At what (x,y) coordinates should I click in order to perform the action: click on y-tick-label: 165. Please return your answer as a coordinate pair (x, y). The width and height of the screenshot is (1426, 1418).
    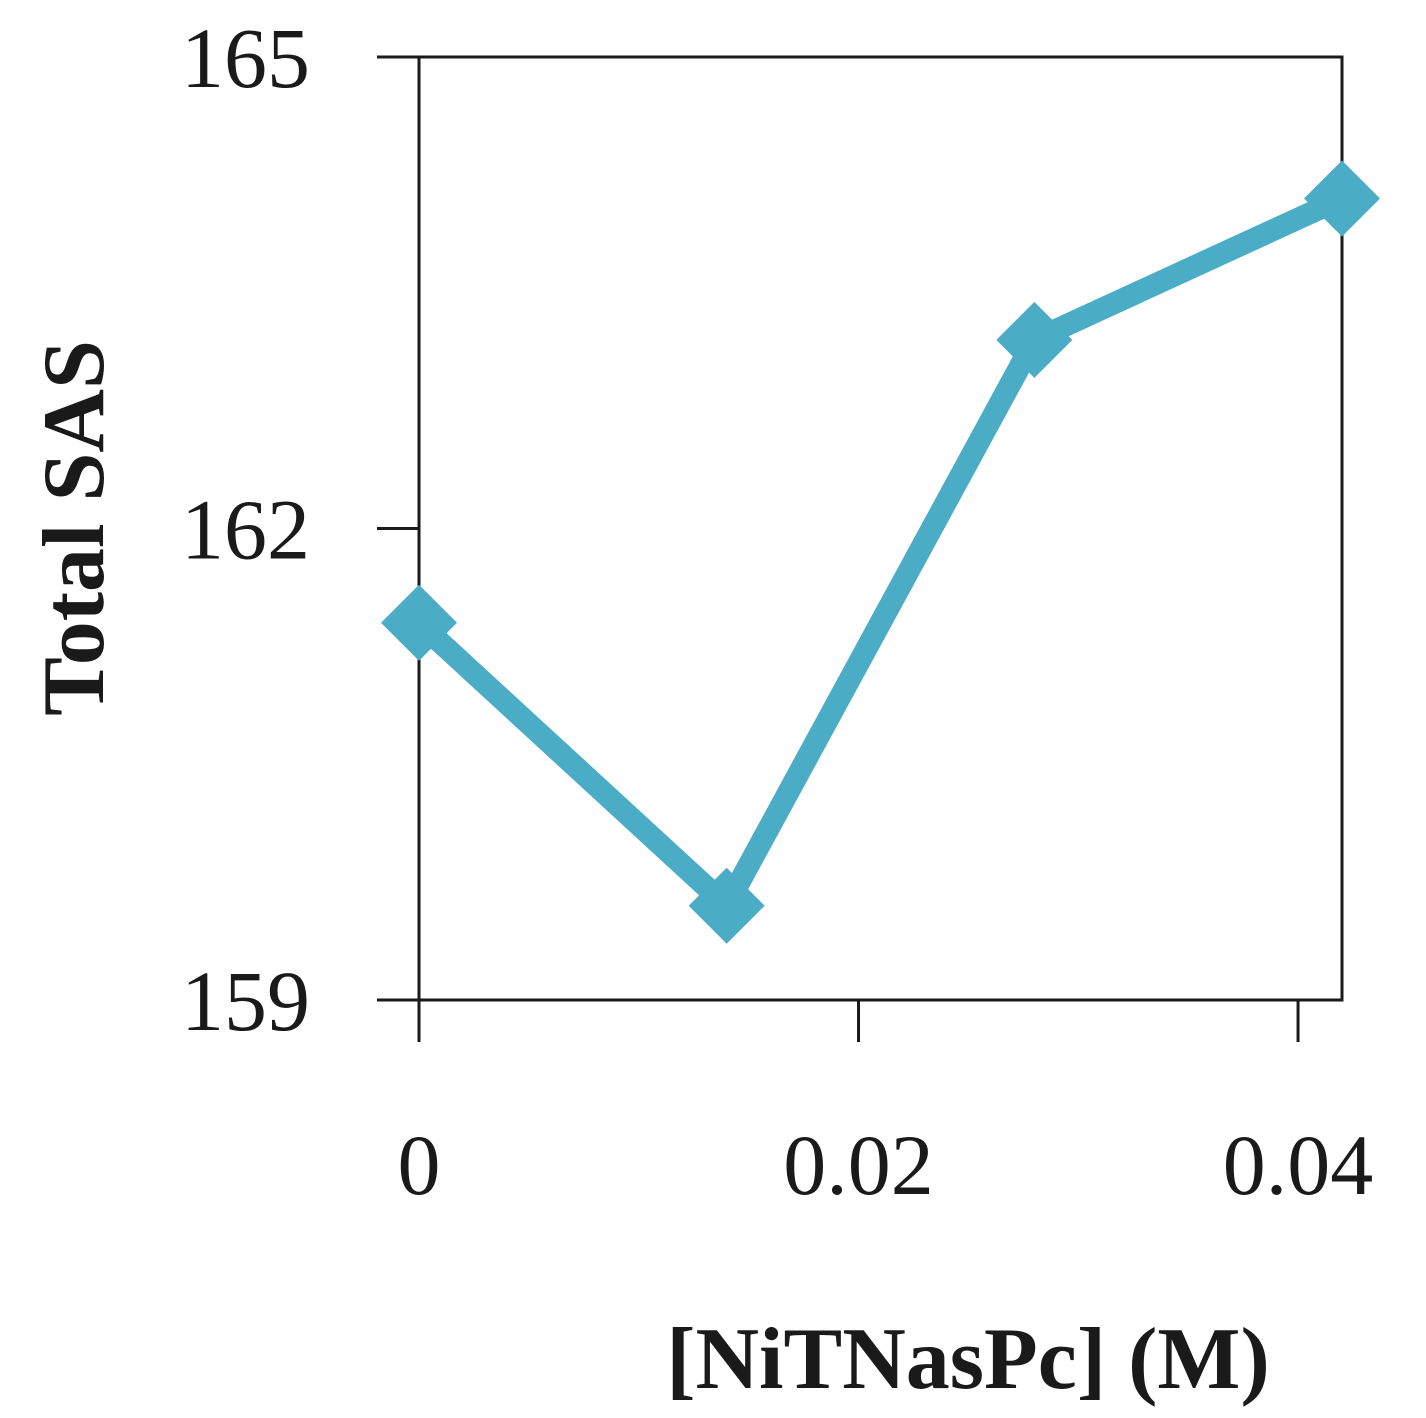
    Looking at the image, I should click on (245, 58).